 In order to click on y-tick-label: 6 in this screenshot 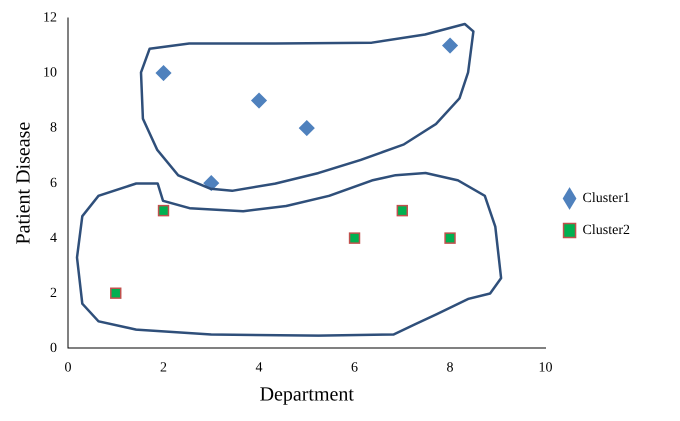, I will do `click(53, 183)`.